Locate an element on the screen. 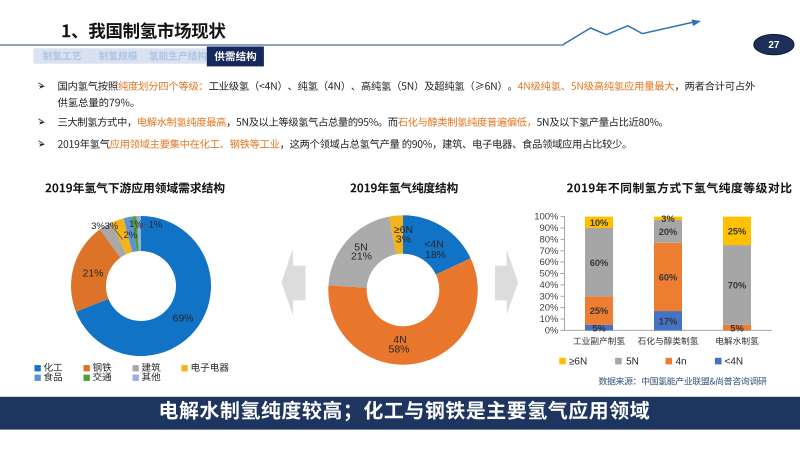 The height and width of the screenshot is (450, 800). svg-text: 80% is located at coordinates (549, 239).